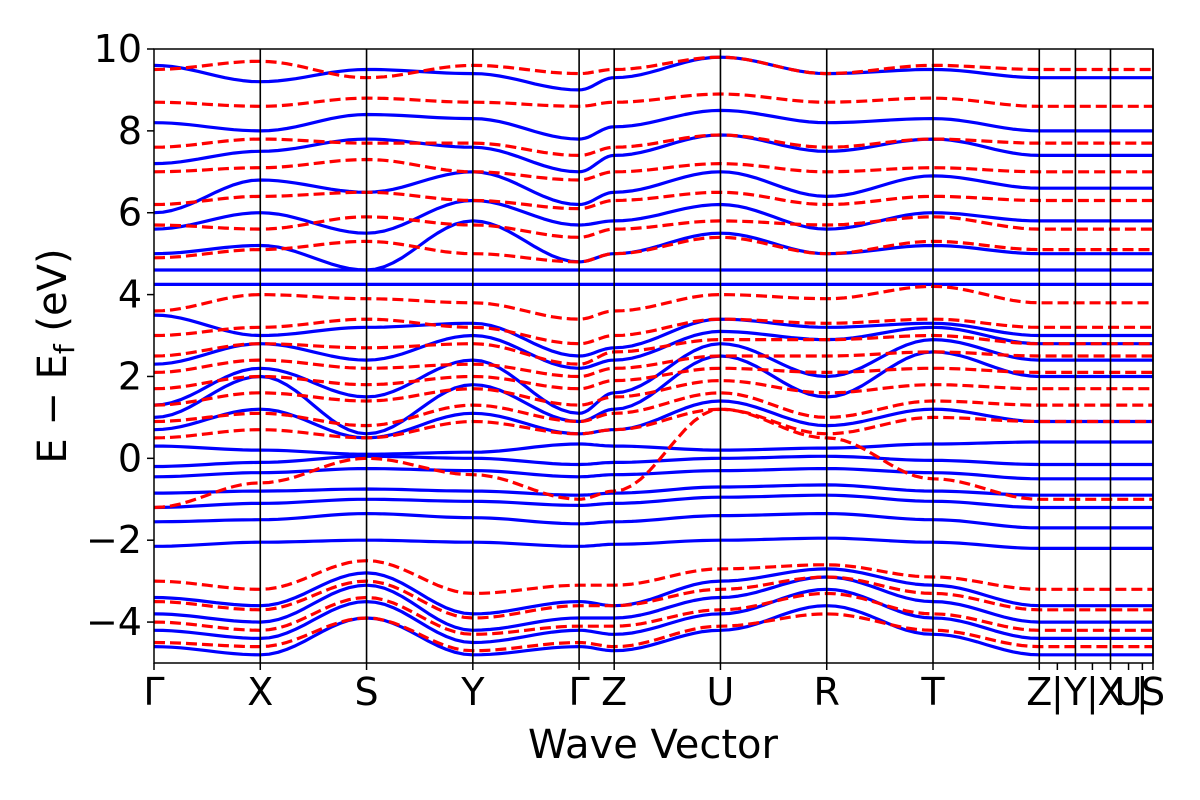 The height and width of the screenshot is (800, 1200). What do you see at coordinates (114, 540) in the screenshot?
I see `y-tick-label-1: −2` at bounding box center [114, 540].